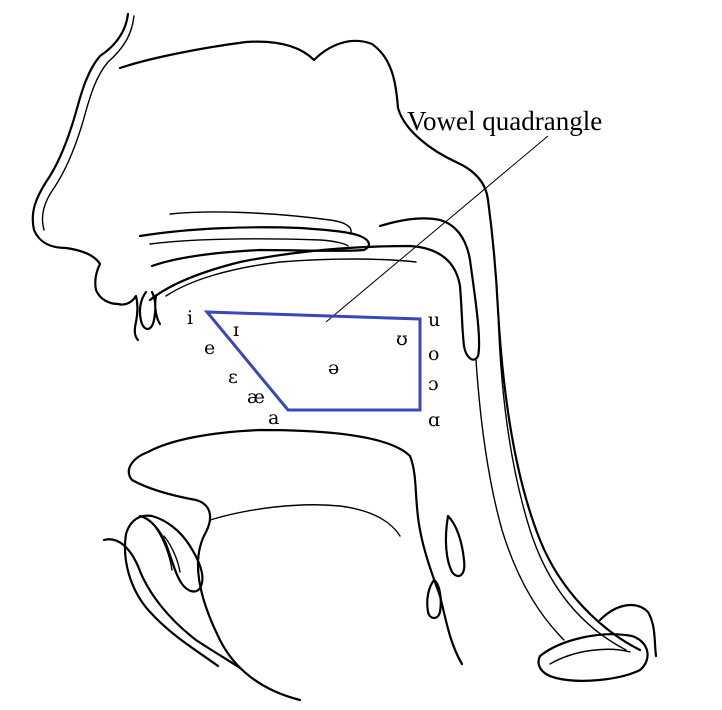 Image resolution: width=722 pixels, height=710 pixels. What do you see at coordinates (236, 330) in the screenshot?
I see `vowel-small-i: ɪ` at bounding box center [236, 330].